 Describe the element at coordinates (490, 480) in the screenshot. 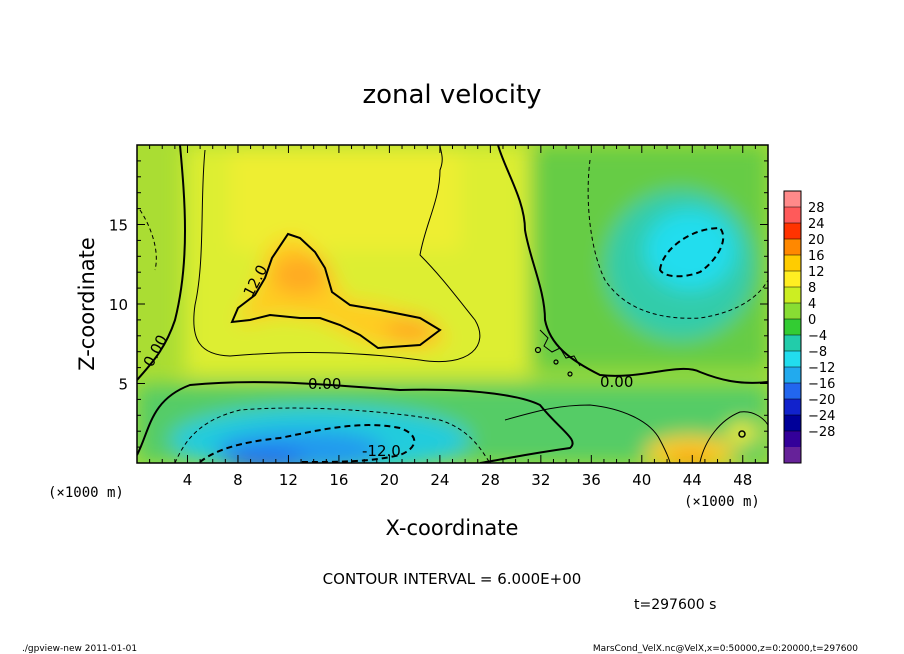

I see `x-tick-label: 28` at that location.